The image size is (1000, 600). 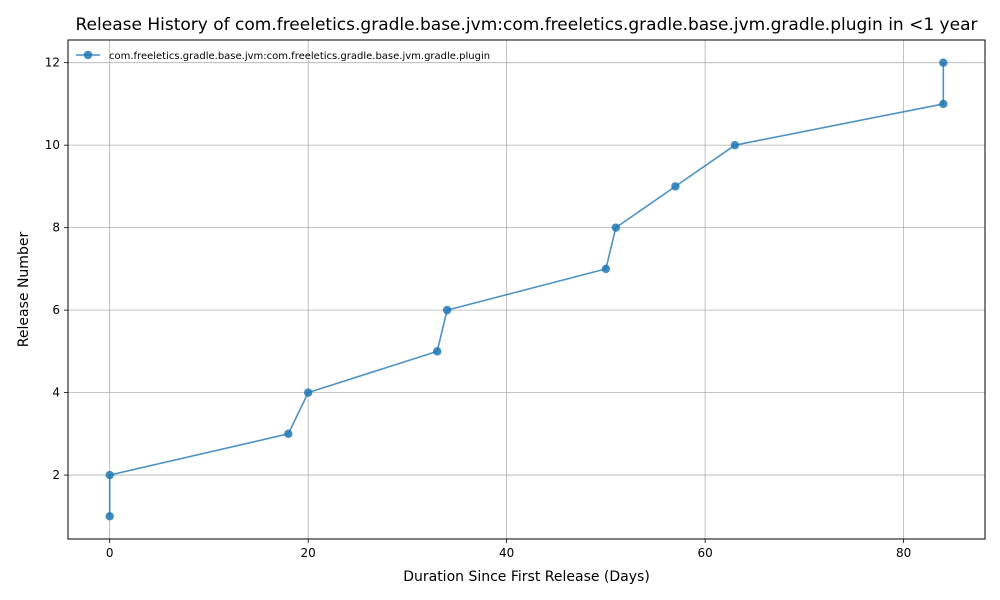 I want to click on legend-marker-swatch, so click(x=88, y=55).